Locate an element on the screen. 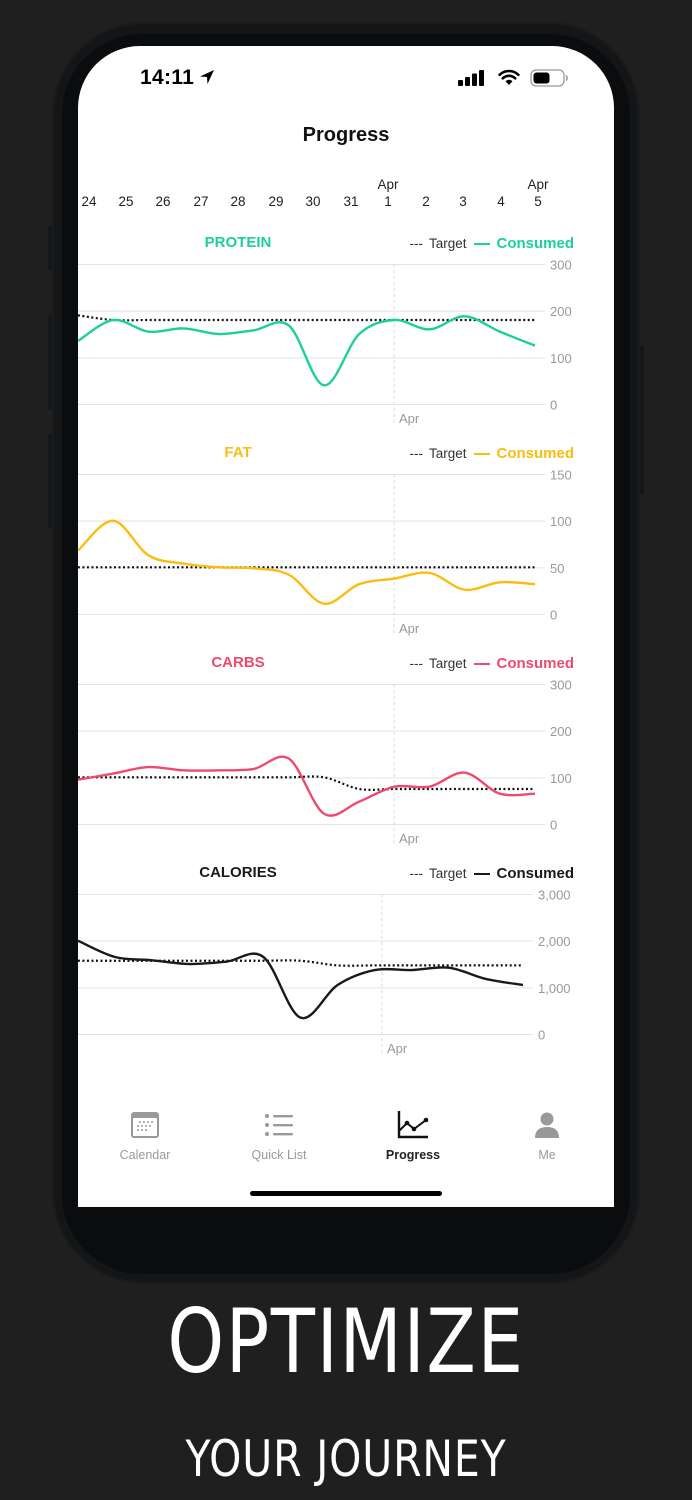  tab-label: Quick List is located at coordinates (279, 1155).